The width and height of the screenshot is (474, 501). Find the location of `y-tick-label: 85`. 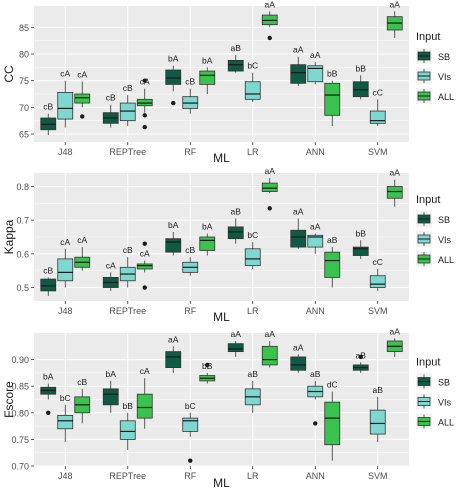

y-tick-label: 85 is located at coordinates (24, 28).